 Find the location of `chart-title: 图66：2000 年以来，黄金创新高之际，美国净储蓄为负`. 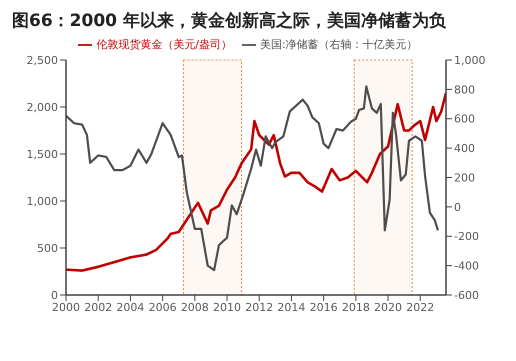

chart-title: 图66：2000 年以来，黄金创新高之际，美国净储蓄为负 is located at coordinates (229, 21).